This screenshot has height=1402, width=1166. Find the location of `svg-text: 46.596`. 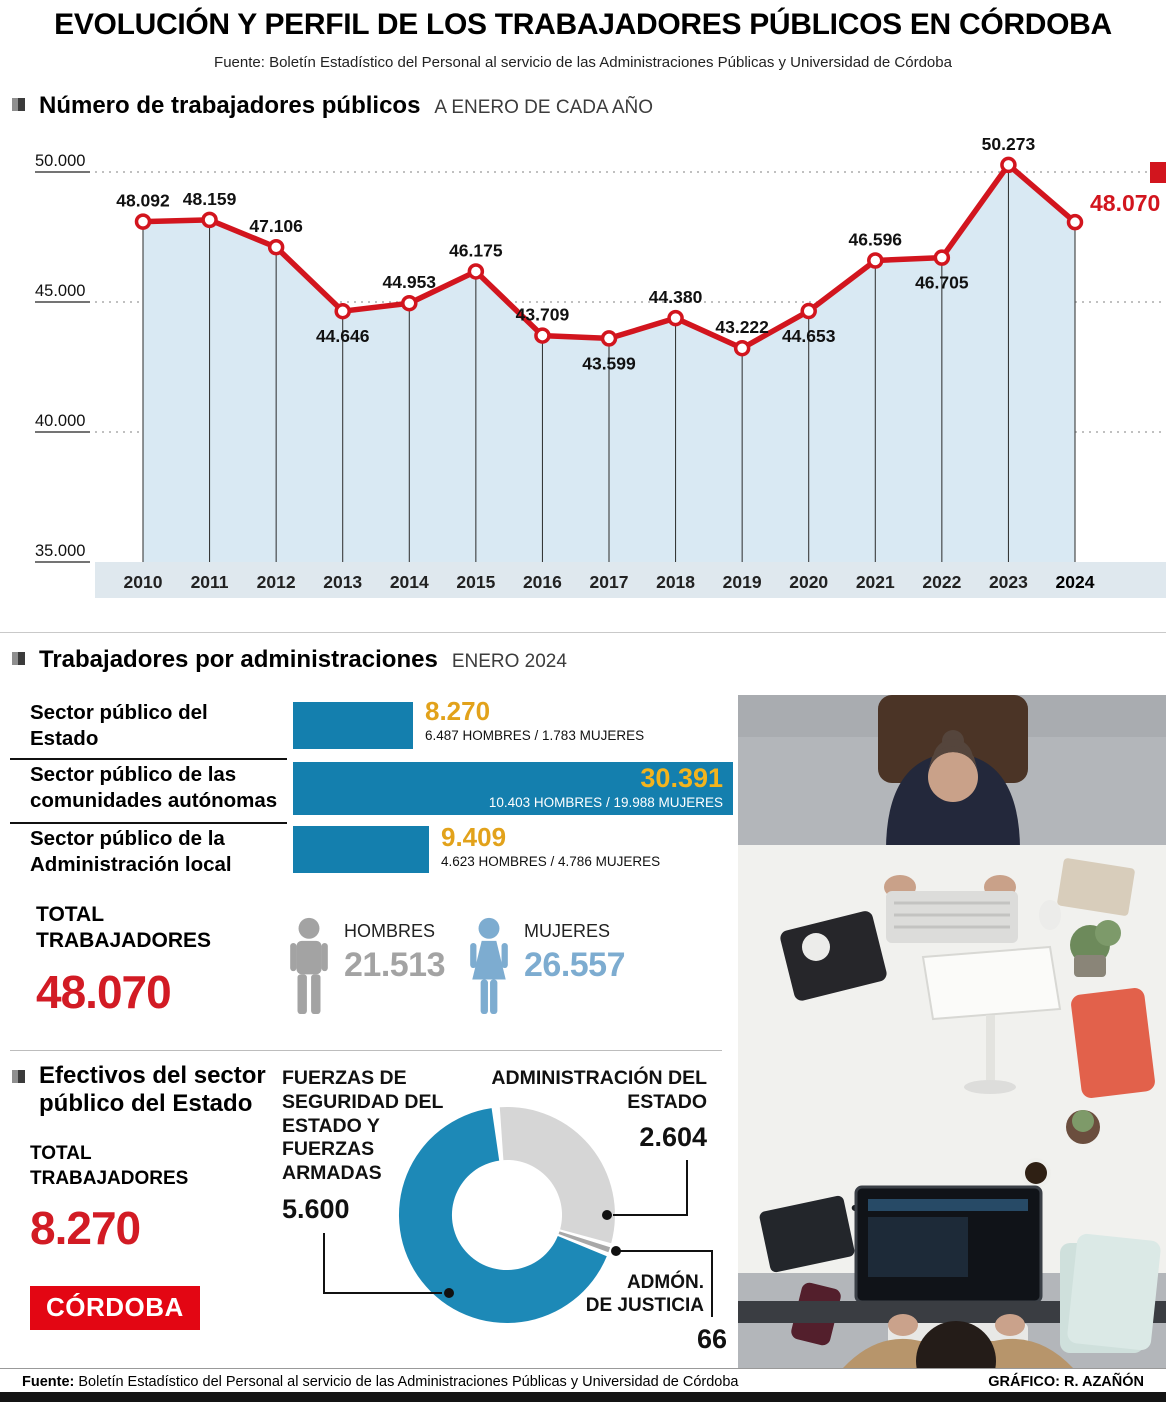

svg-text: 46.596 is located at coordinates (876, 240).